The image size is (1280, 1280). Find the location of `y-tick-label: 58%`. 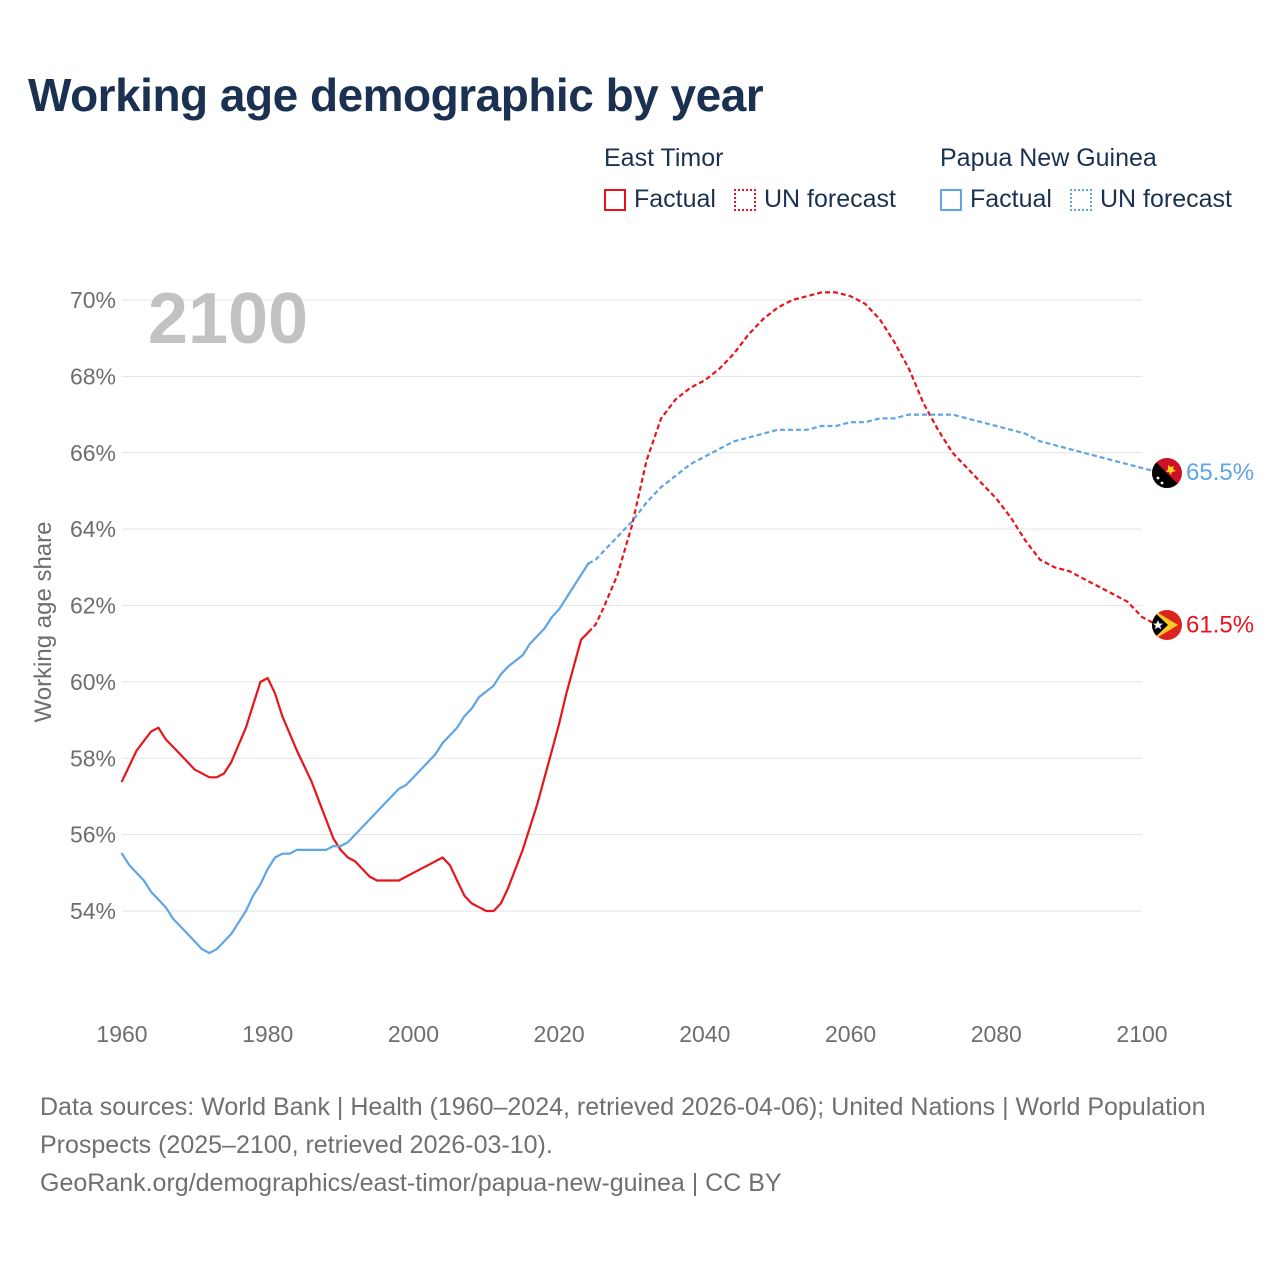

y-tick-label: 58% is located at coordinates (93, 758).